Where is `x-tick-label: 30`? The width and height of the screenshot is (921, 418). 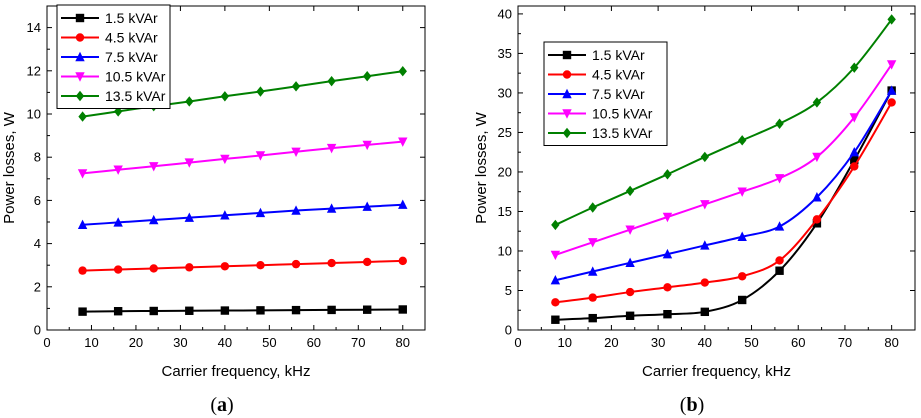
x-tick-label: 30 is located at coordinates (658, 342).